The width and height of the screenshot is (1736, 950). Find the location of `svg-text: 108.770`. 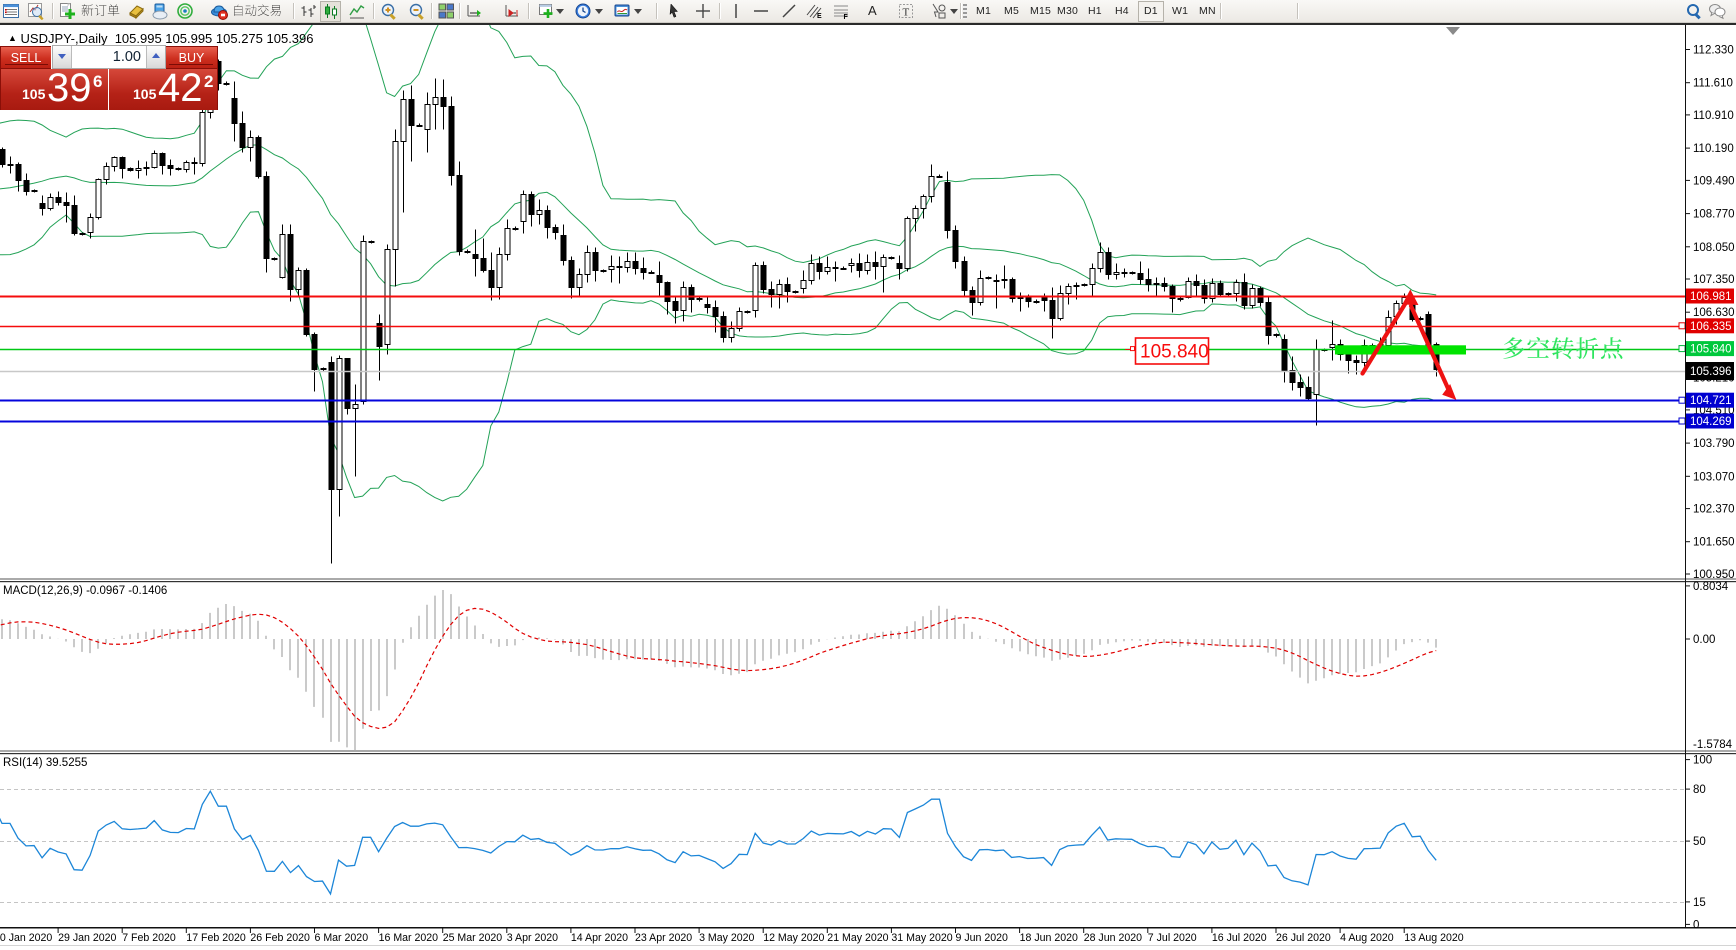

svg-text: 108.770 is located at coordinates (1714, 215).